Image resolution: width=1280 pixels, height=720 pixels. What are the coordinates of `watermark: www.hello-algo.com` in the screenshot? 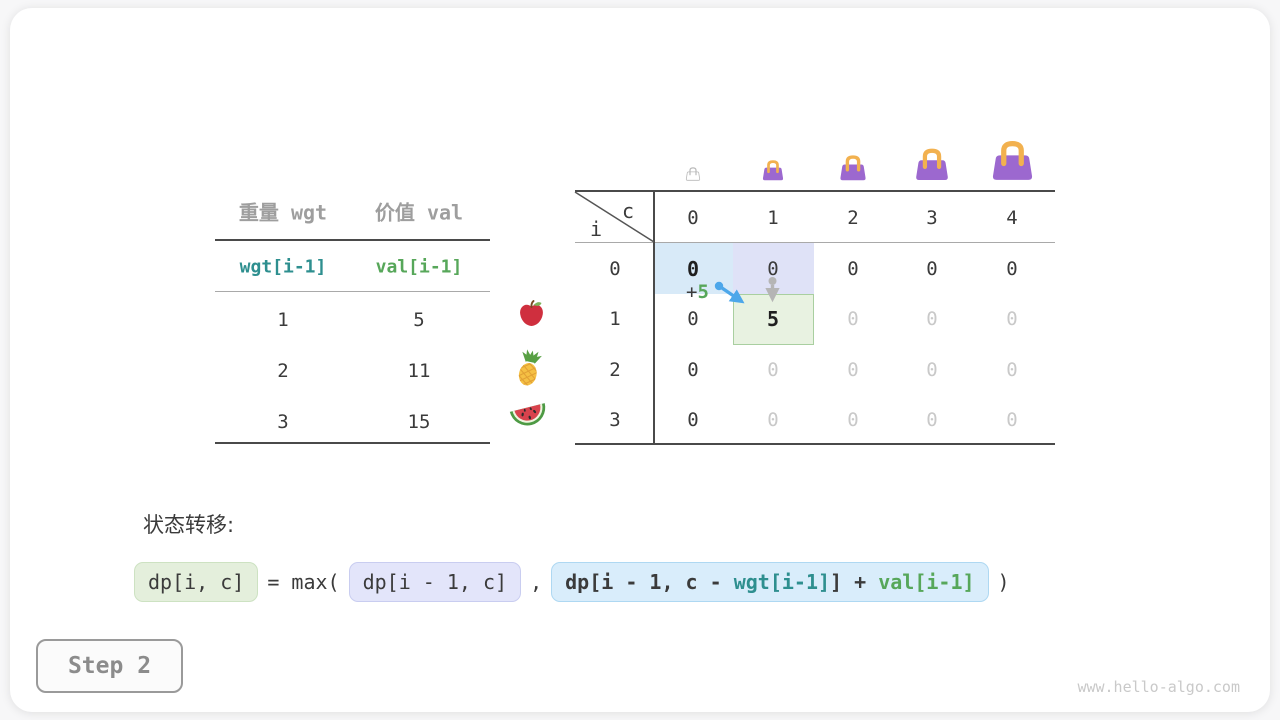 It's located at (1158, 687).